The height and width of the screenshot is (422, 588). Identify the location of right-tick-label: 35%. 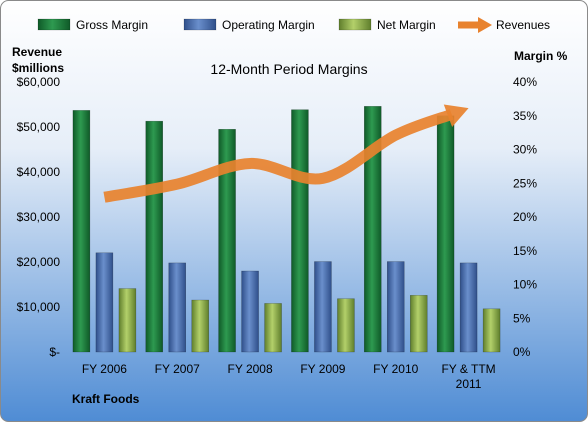
(525, 116).